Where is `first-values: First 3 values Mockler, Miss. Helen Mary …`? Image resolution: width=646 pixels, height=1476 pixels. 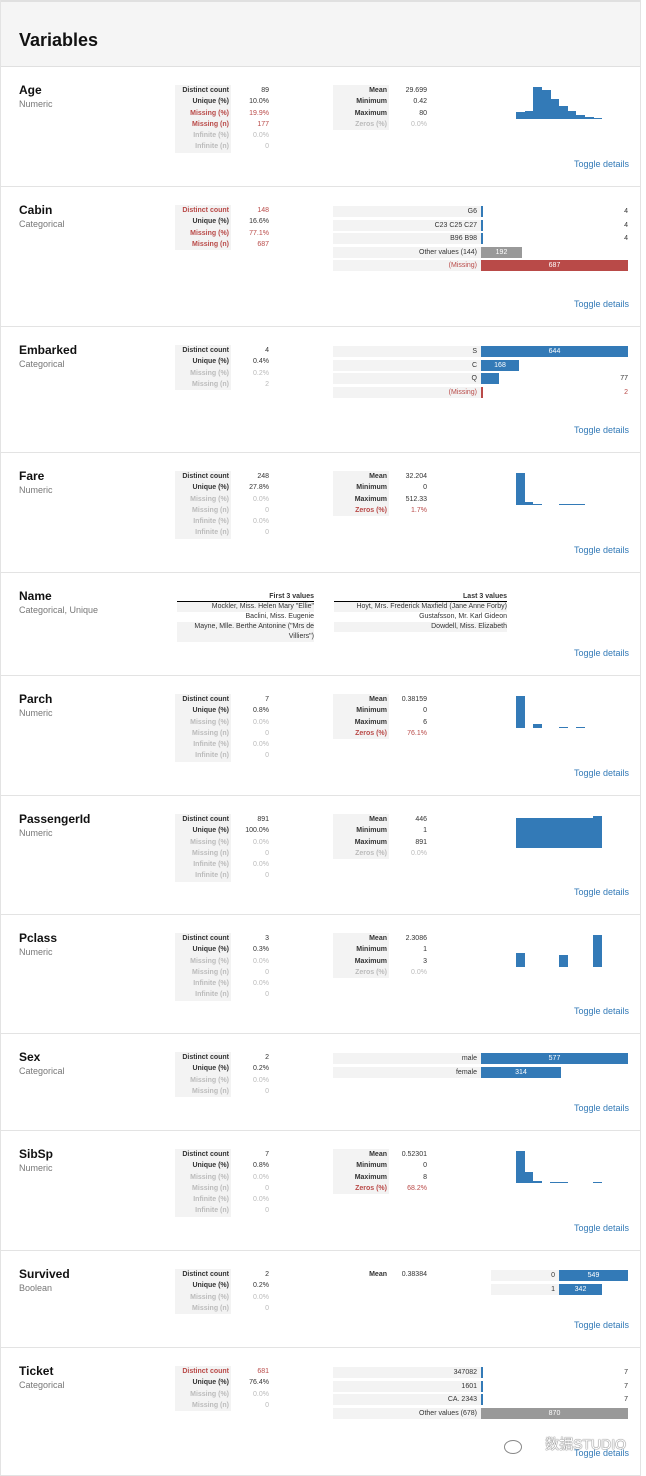 first-values: First 3 values Mockler, Miss. Helen Mary … is located at coordinates (245, 616).